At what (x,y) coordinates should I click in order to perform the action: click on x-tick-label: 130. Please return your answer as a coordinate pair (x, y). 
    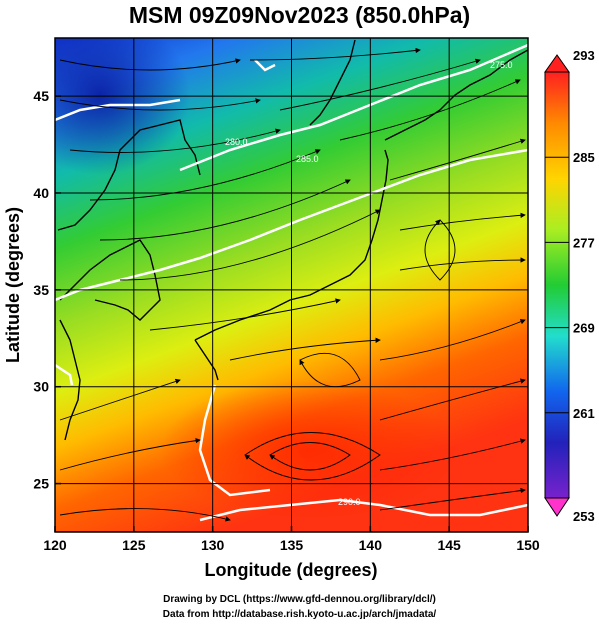
    Looking at the image, I should click on (213, 545).